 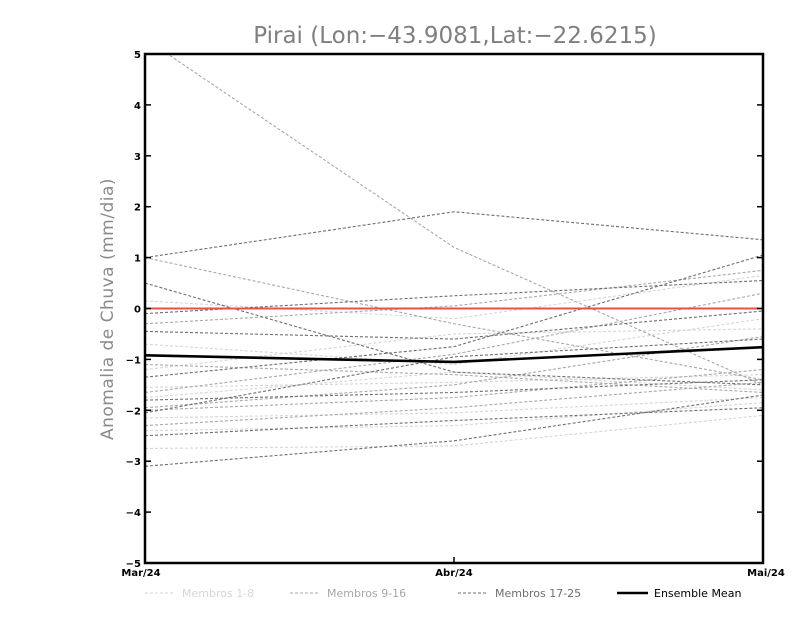 I want to click on y-tick-label: 4, so click(x=137, y=106).